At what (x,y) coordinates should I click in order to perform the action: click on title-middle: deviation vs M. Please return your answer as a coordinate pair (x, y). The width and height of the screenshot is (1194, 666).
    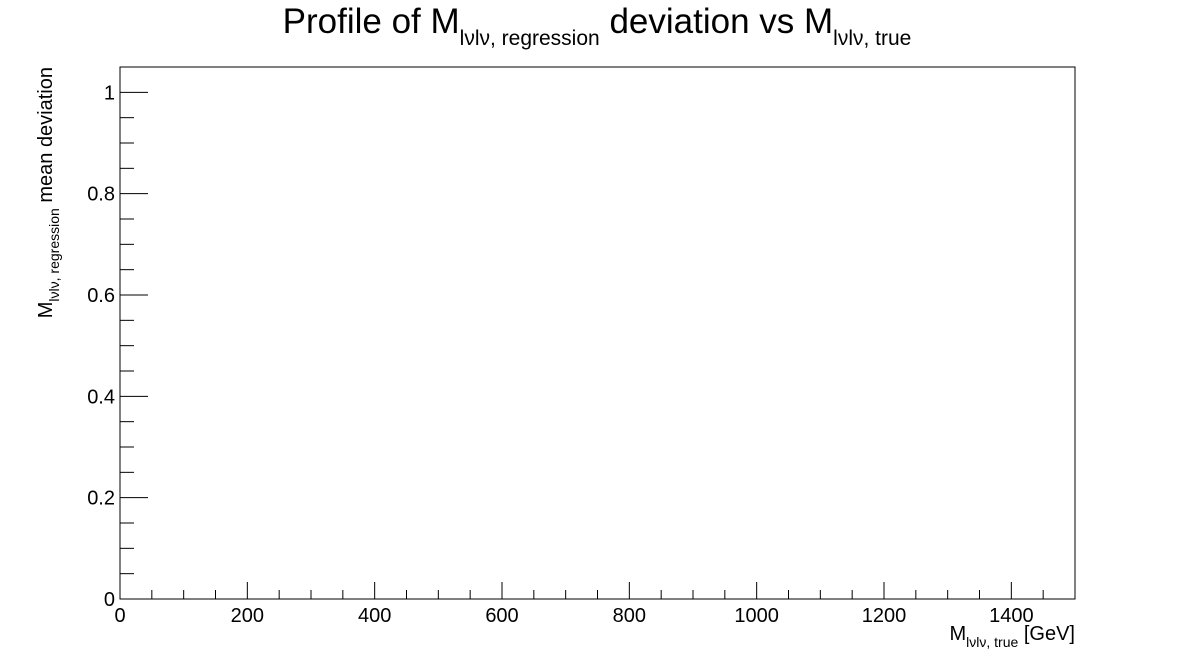
    Looking at the image, I should click on (716, 21).